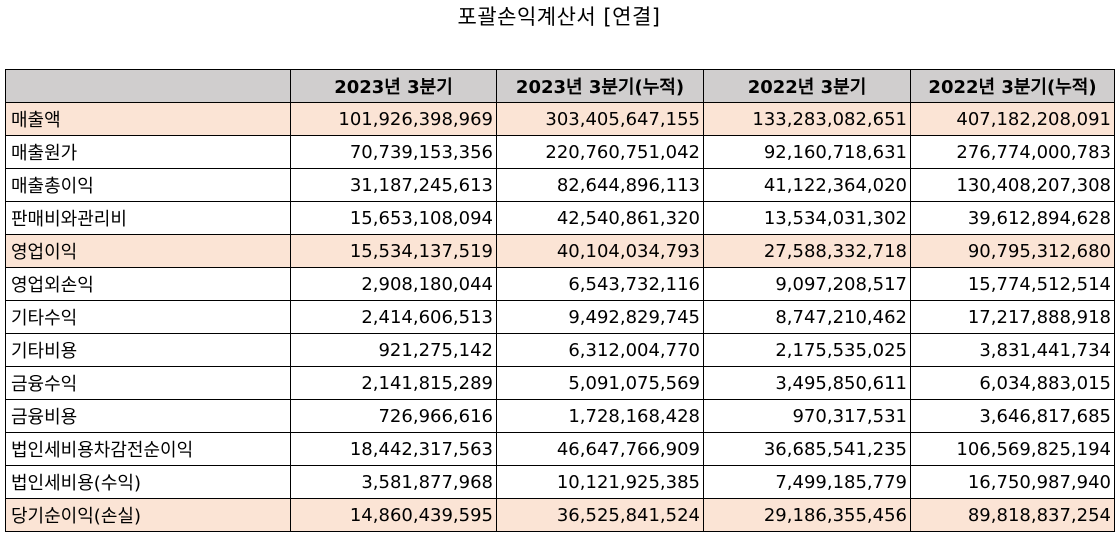 Image resolution: width=1118 pixels, height=550 pixels. Describe the element at coordinates (807, 449) in the screenshot. I see `value-cell: 36,685,541,235` at that location.